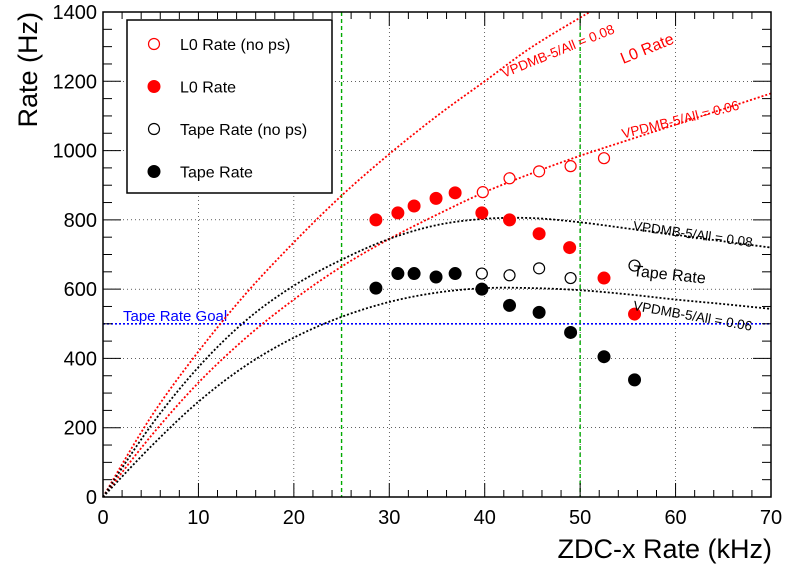 The image size is (796, 572). Describe the element at coordinates (154, 129) in the screenshot. I see `legend-marker-tape_nops` at that location.